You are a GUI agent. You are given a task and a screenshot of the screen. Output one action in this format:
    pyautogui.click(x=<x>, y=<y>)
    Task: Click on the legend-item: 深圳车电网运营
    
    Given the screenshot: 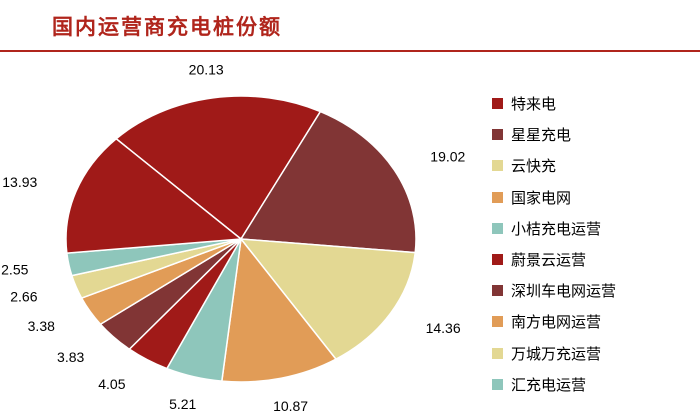 What is the action you would take?
    pyautogui.click(x=554, y=290)
    